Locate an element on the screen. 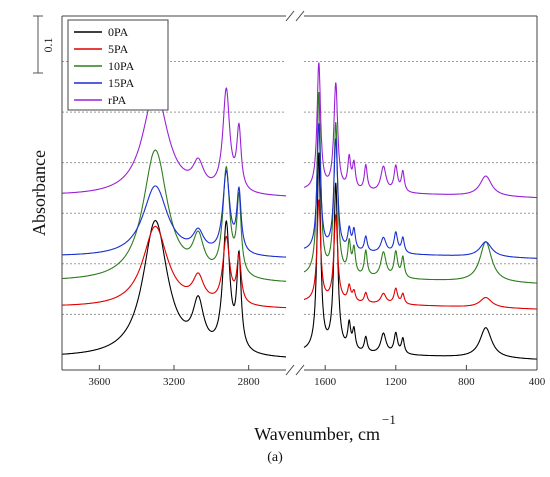 This screenshot has height=477, width=550. axis-break-marks is located at coordinates (295, 193).